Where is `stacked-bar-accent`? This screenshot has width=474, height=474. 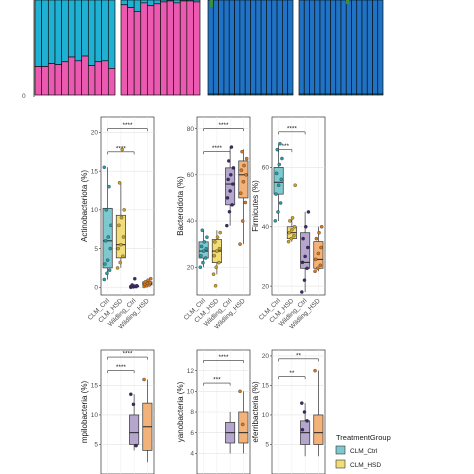
stacked-bar-accent is located at coordinates (211, 3).